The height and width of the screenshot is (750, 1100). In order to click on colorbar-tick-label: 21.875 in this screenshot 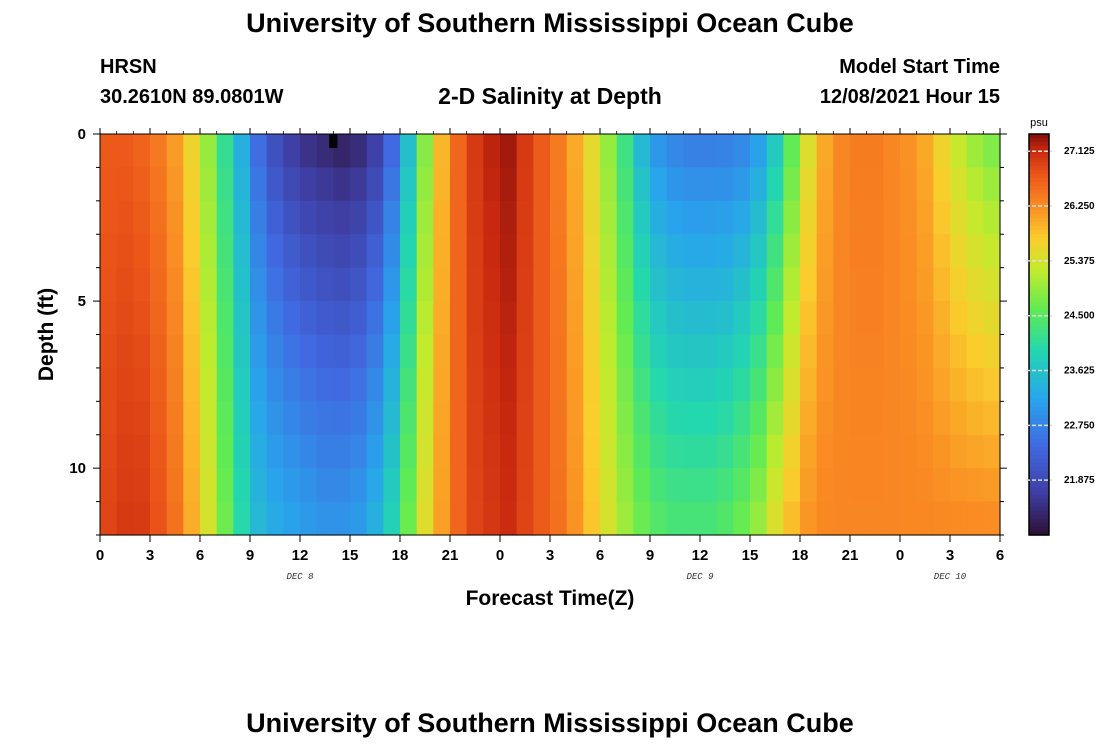, I will do `click(1079, 480)`.